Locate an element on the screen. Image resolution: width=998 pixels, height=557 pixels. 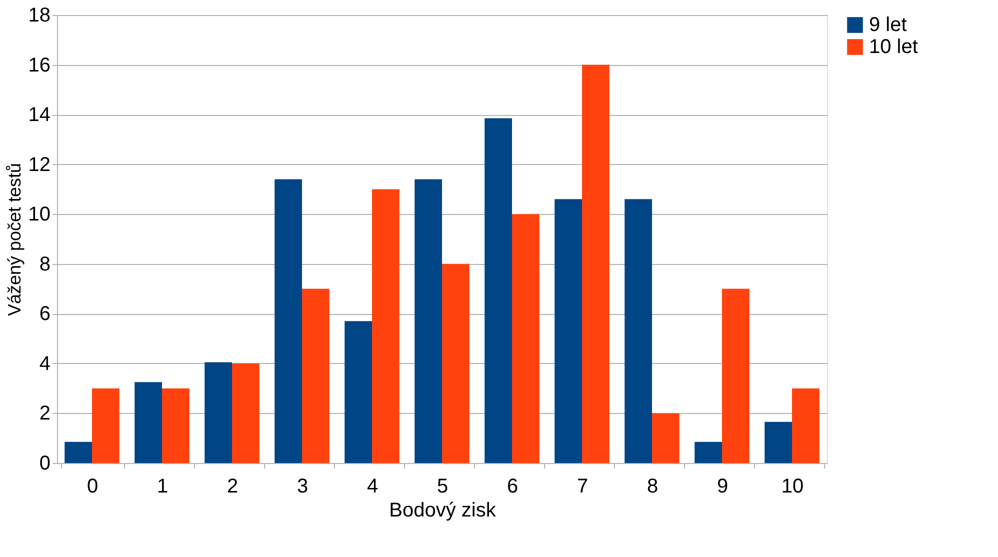
y-tick-label: 14 is located at coordinates (39, 115).